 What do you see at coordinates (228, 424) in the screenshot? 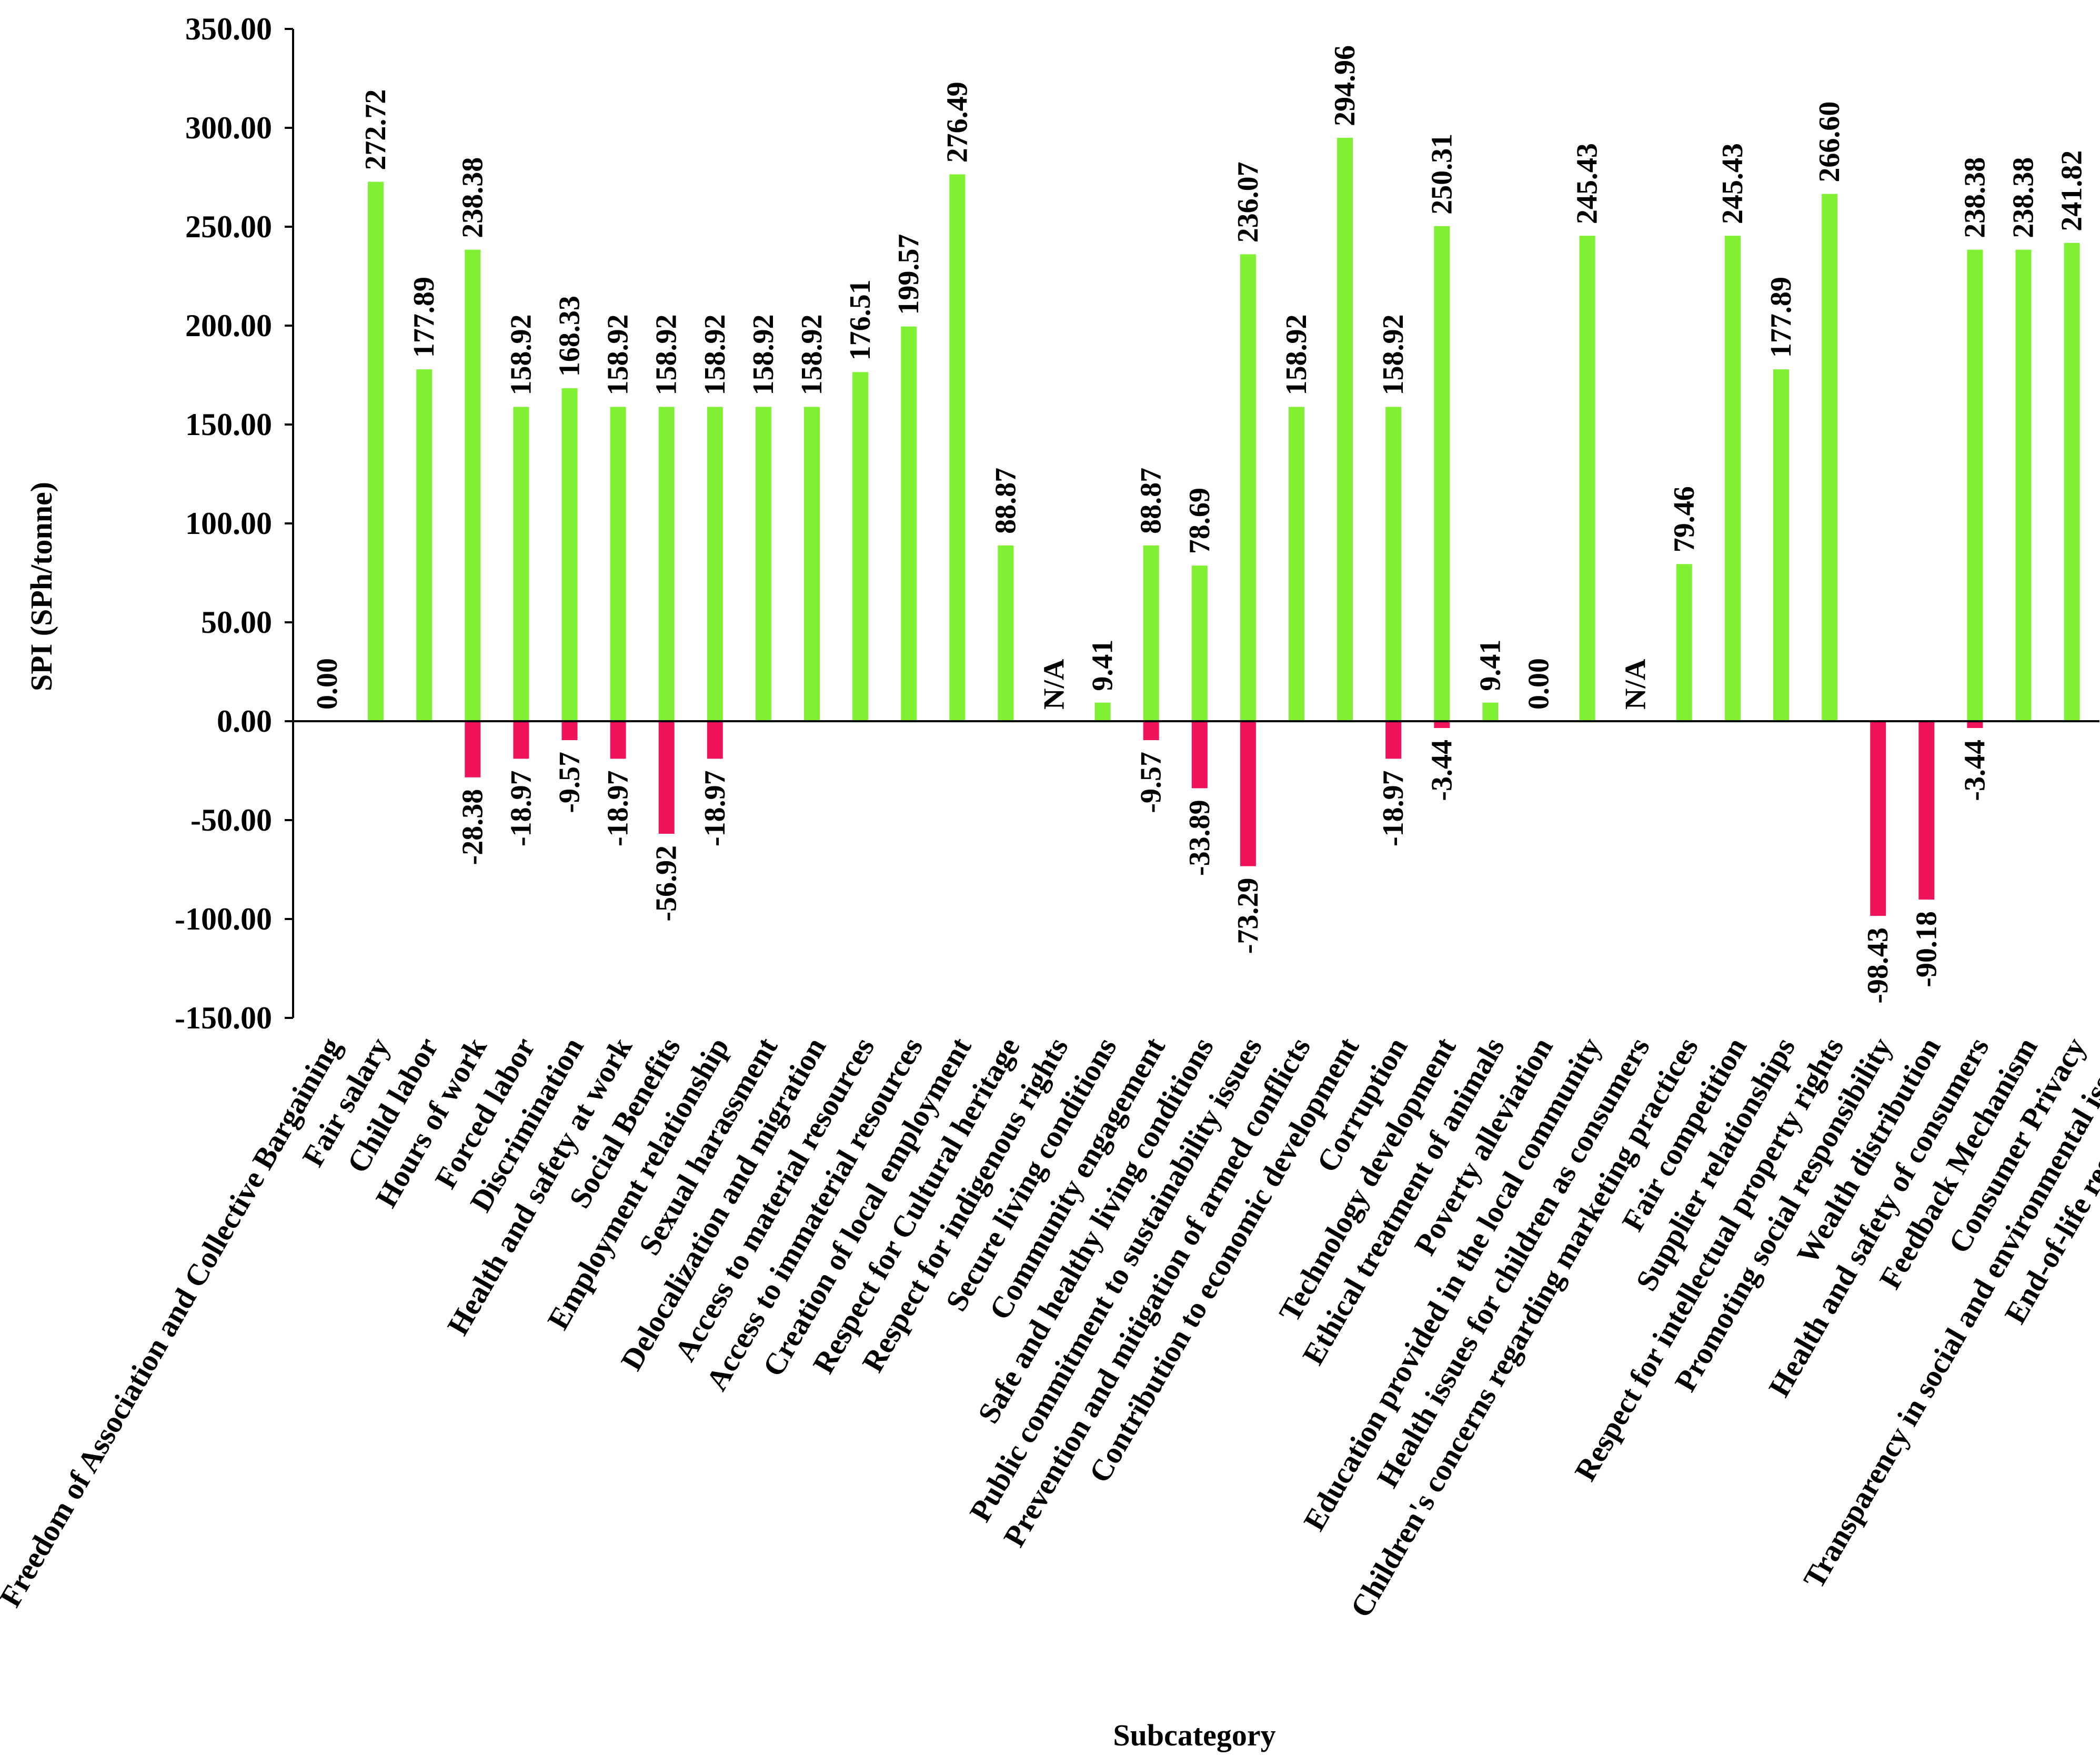
I see `y-tick-label: 150.00` at bounding box center [228, 424].